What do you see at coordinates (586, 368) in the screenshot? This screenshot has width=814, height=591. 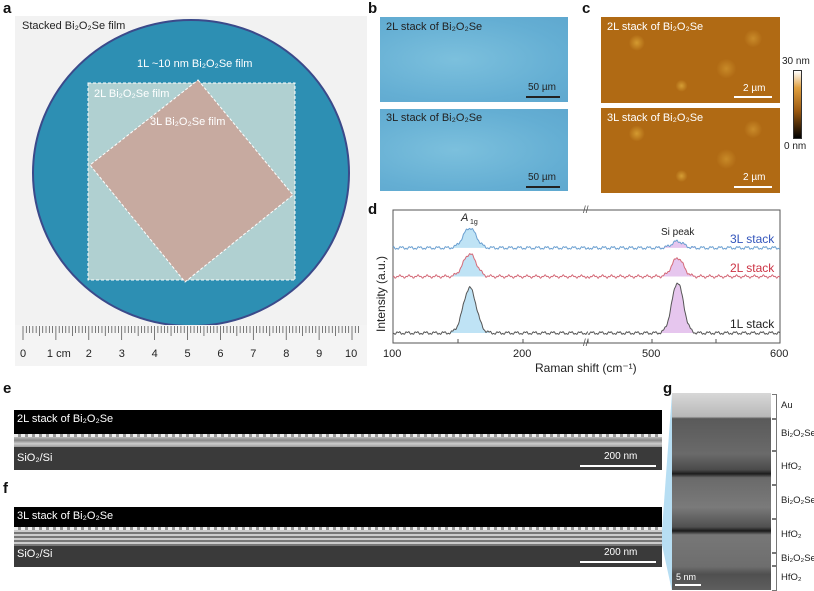 I see `x-axis-label: Raman shift (cm⁻¹)` at bounding box center [586, 368].